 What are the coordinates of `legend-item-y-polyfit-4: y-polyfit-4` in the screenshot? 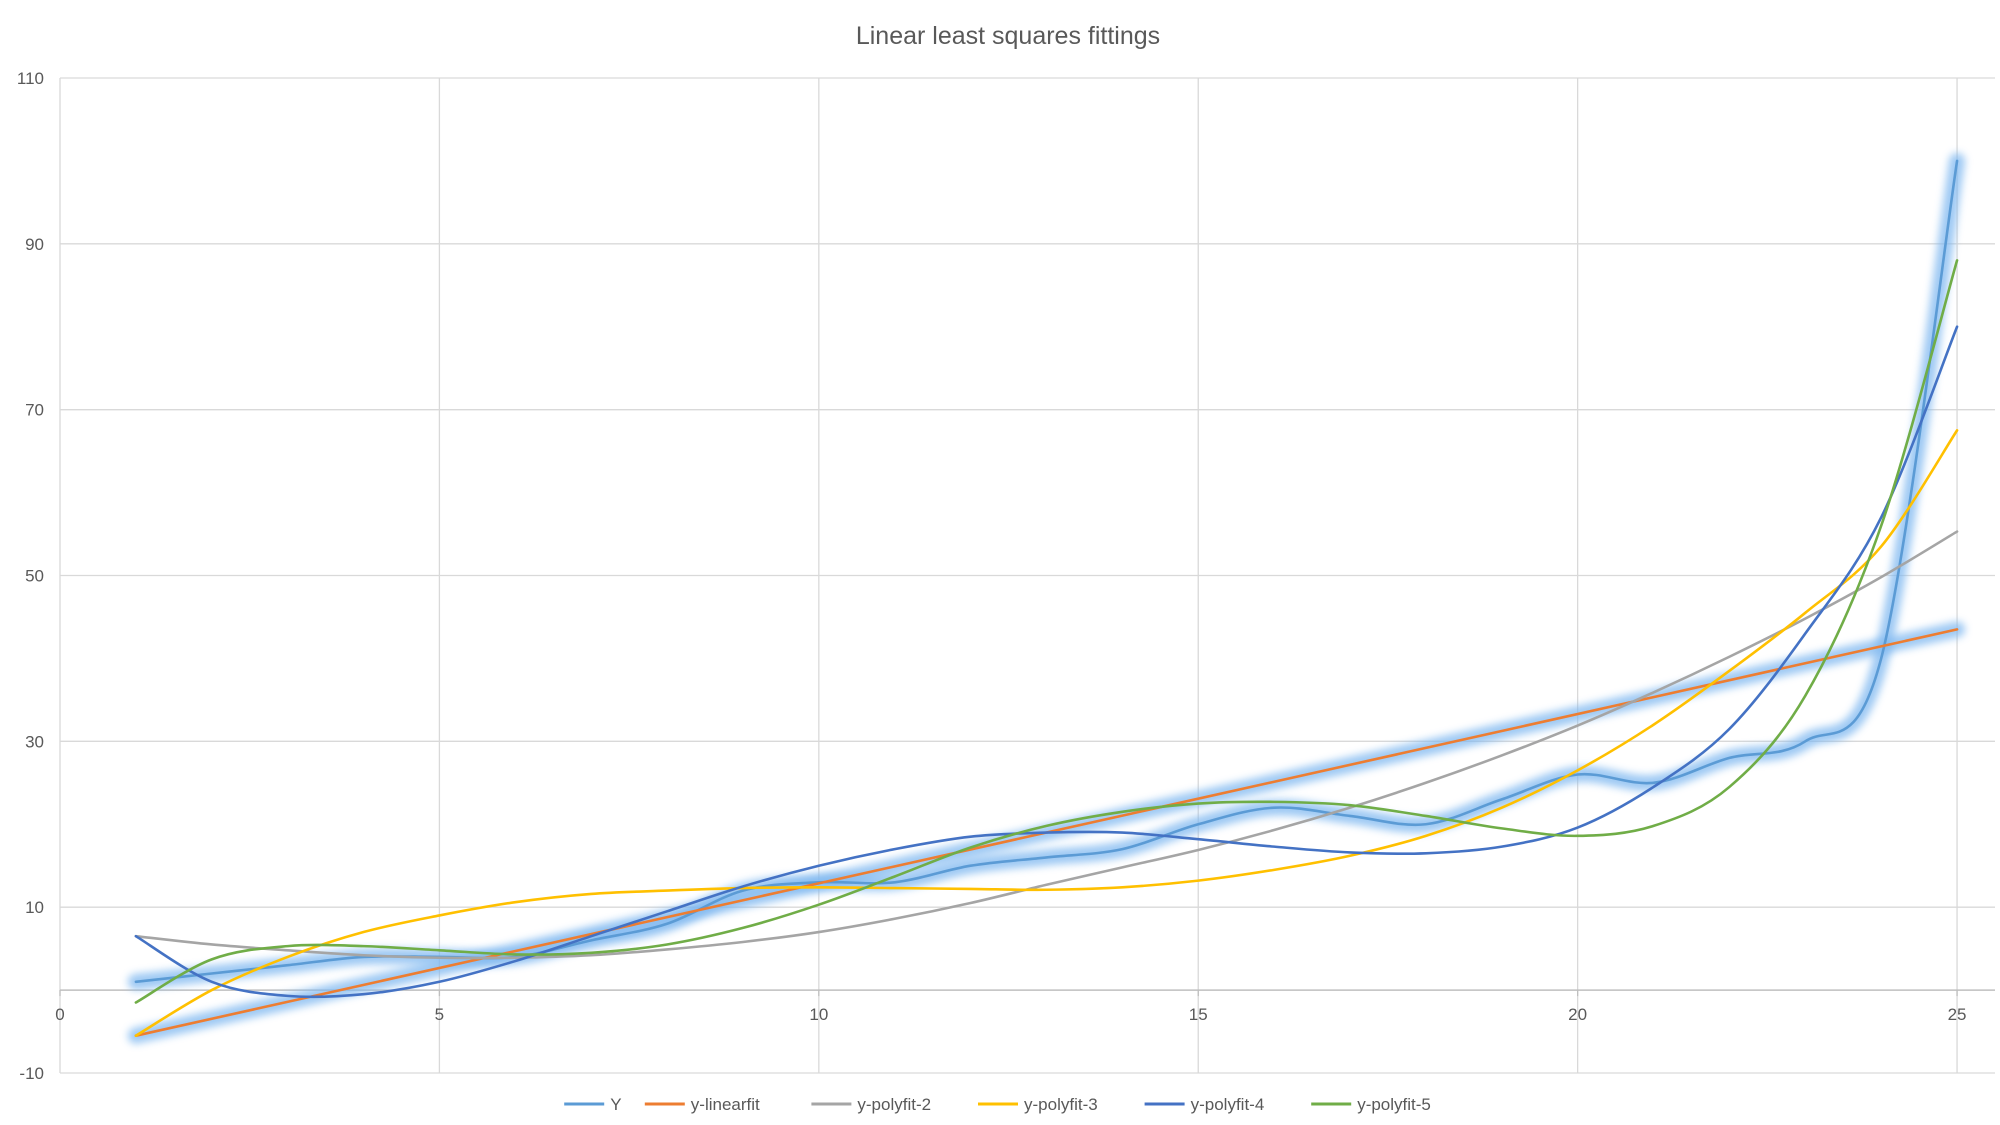 It's located at (1204, 1104).